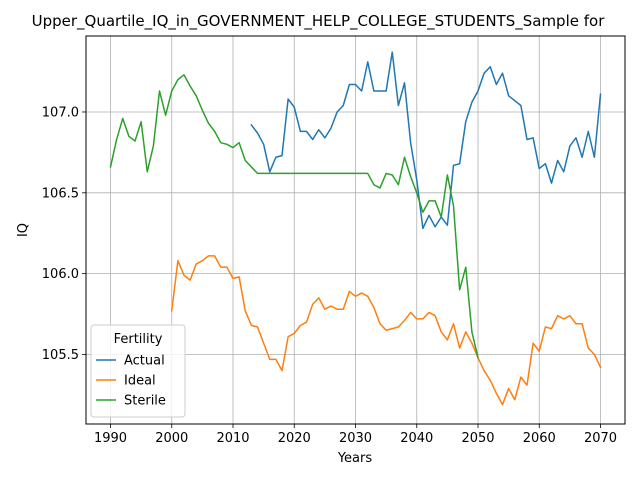 This screenshot has width=640, height=480. What do you see at coordinates (145, 401) in the screenshot?
I see `legend-label-sterile: Sterile` at bounding box center [145, 401].